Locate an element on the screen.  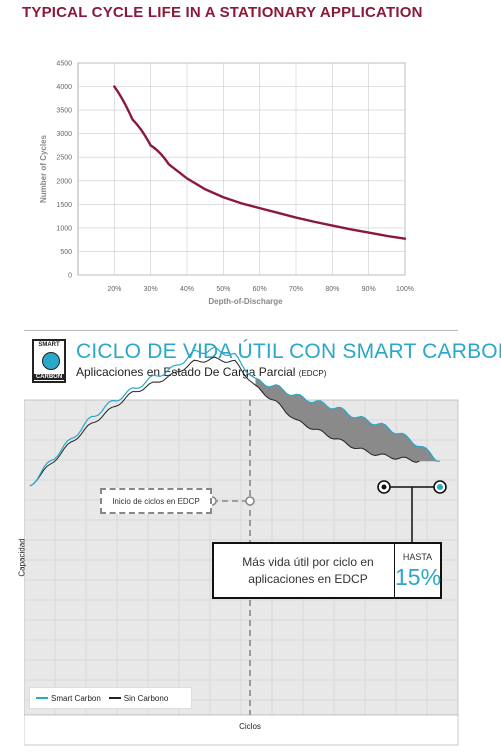
x-tick-label: 100% is located at coordinates (405, 289).